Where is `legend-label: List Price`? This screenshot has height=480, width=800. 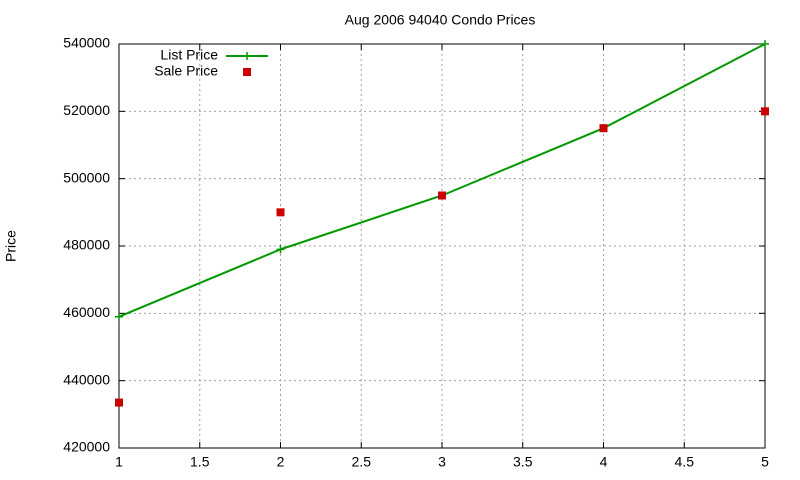
legend-label: List Price is located at coordinates (189, 55).